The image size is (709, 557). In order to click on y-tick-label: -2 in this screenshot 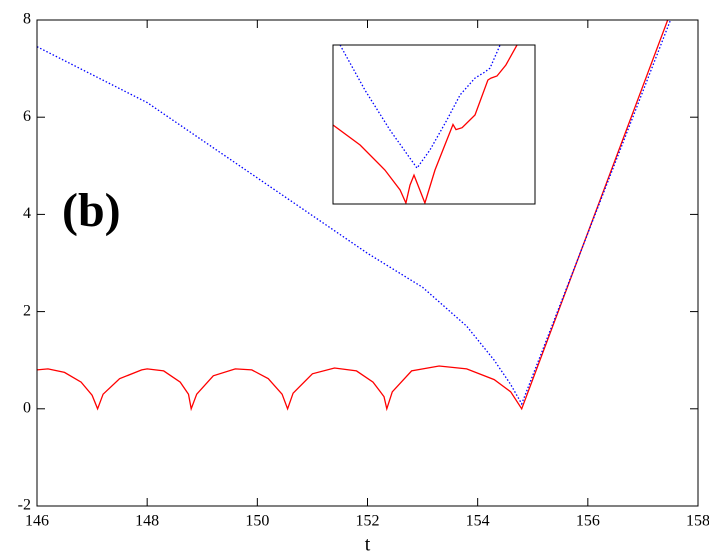, I will do `click(24, 505)`.